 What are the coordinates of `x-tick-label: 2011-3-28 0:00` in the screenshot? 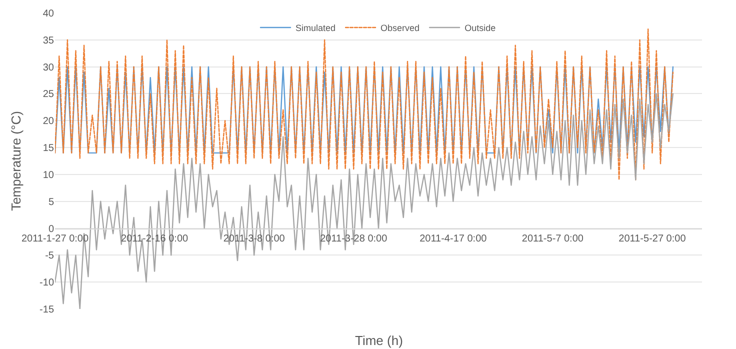 It's located at (354, 238).